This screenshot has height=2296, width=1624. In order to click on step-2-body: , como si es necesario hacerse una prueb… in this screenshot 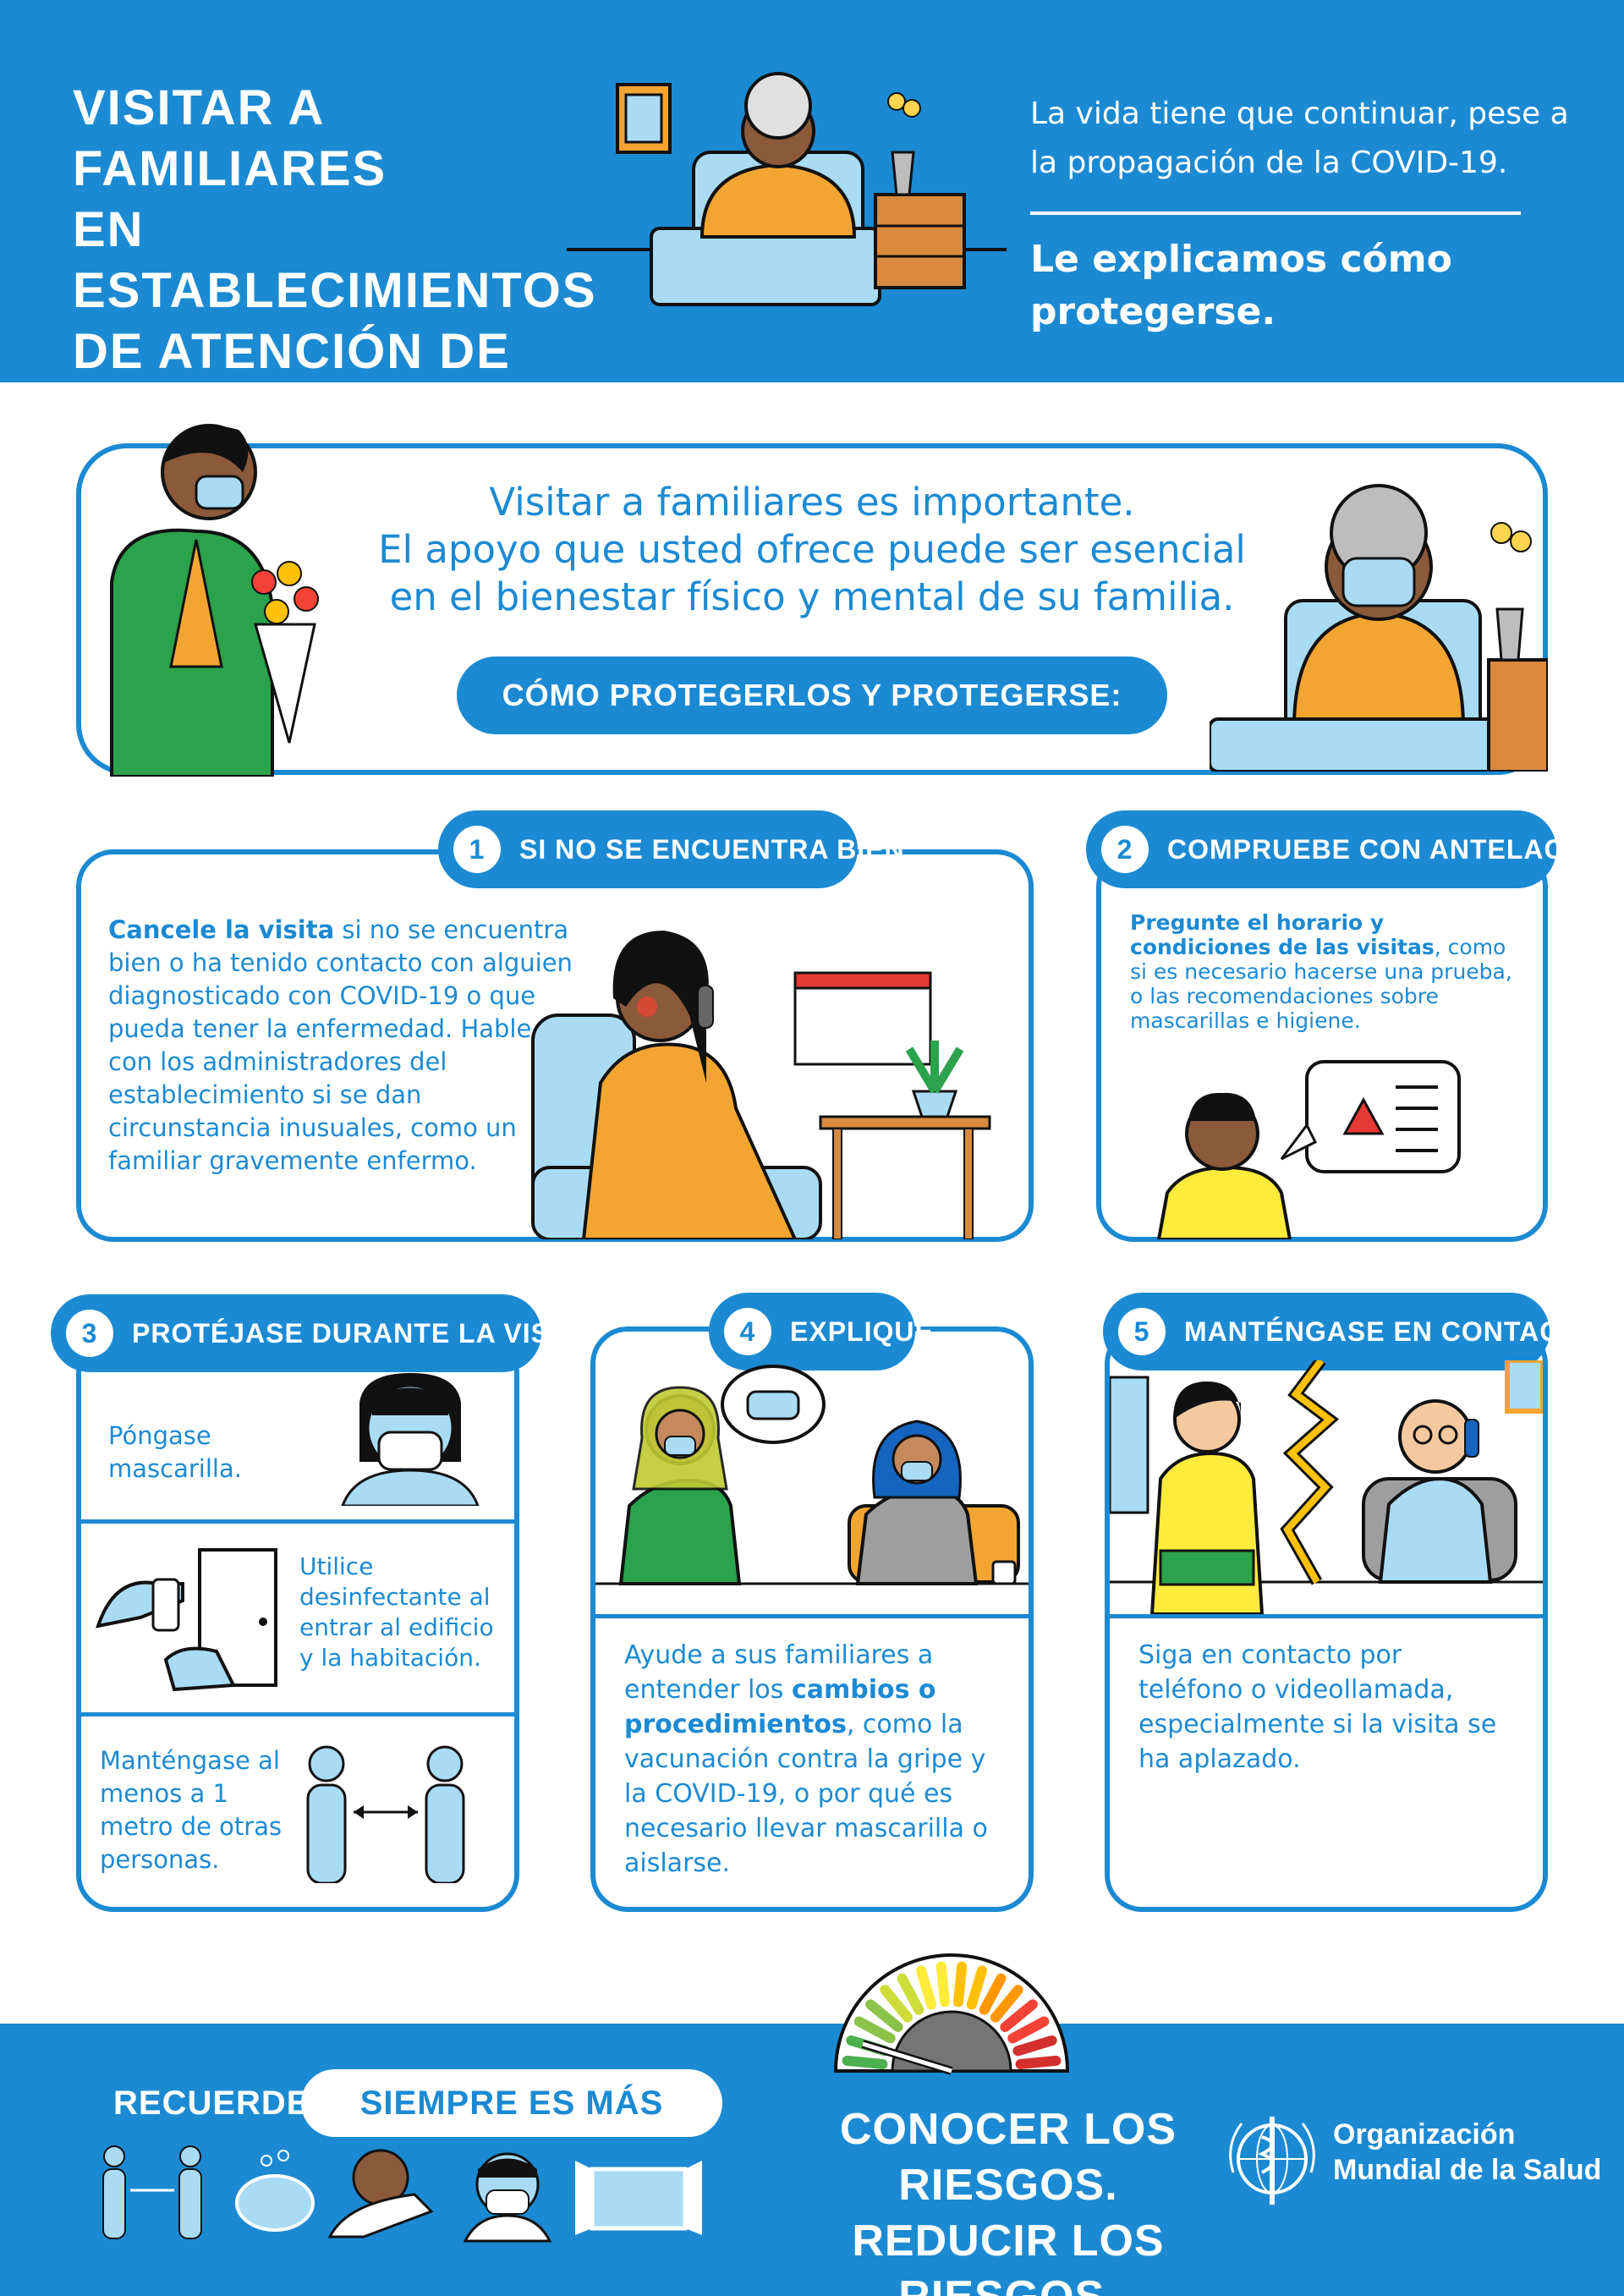, I will do `click(1321, 984)`.